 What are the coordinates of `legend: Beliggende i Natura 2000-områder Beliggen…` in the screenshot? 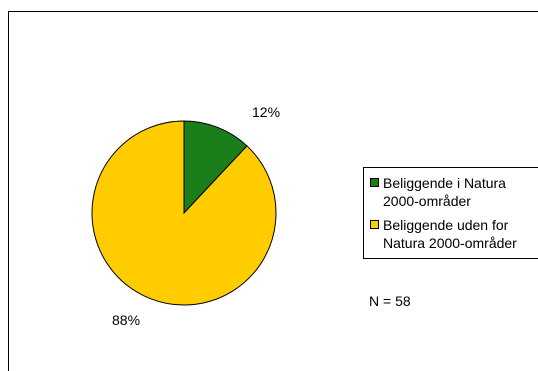 It's located at (450, 213).